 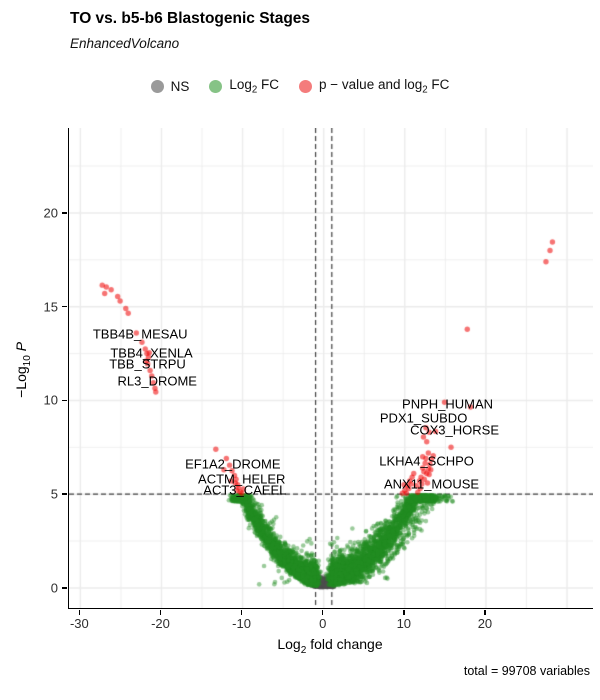 I want to click on total-variables-caption: total = 99708 variables, so click(x=526, y=671).